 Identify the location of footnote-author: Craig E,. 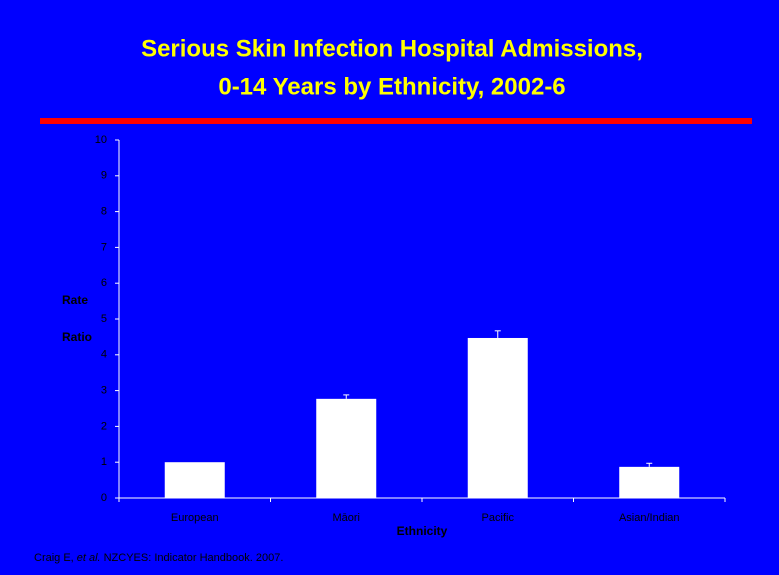
(54, 558).